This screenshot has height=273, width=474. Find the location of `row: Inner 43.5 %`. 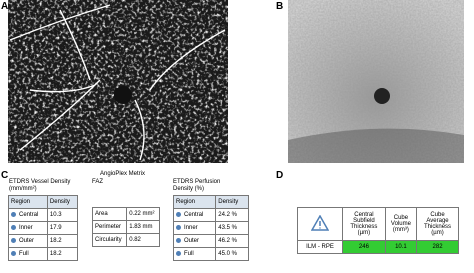

row: Inner 43.5 % is located at coordinates (210, 228).